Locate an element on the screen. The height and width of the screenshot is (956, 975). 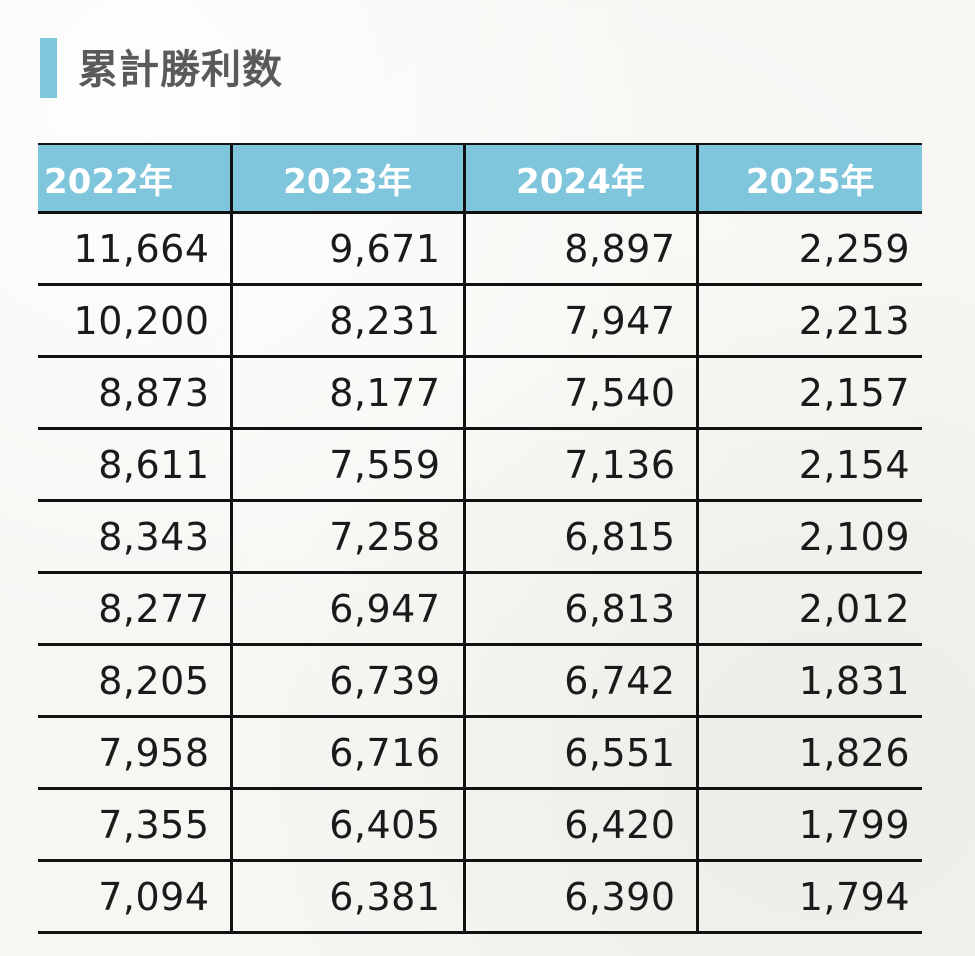
table-cell: 7,947 is located at coordinates (579, 321).